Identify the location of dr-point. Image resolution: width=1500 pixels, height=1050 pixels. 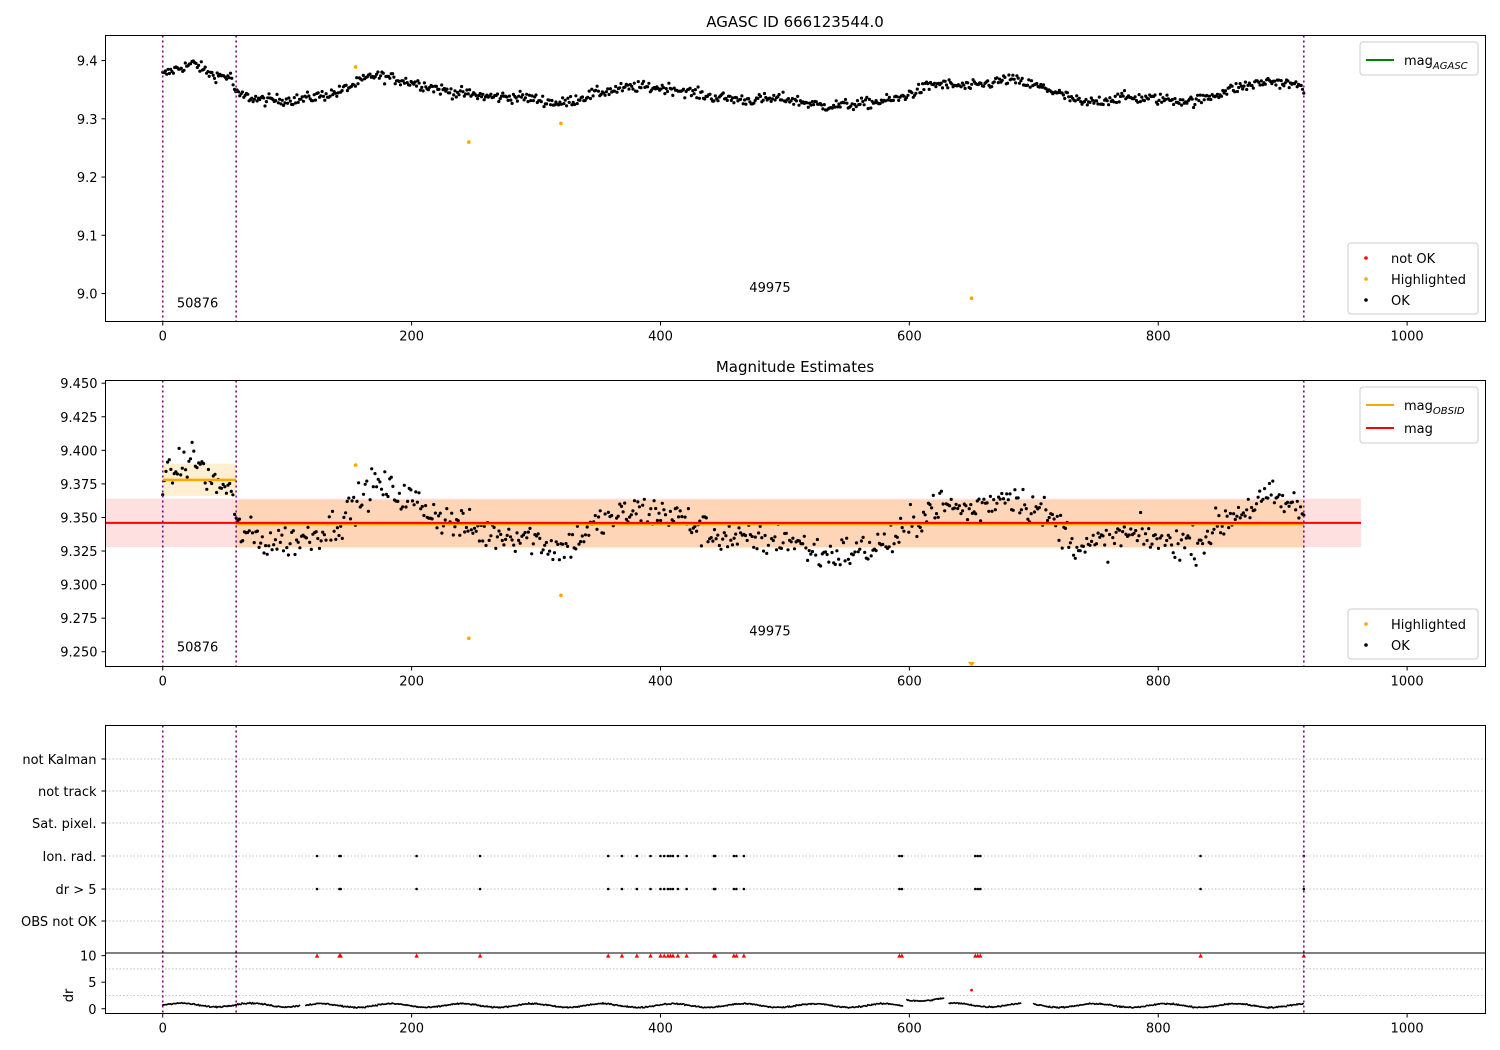
(902, 1006).